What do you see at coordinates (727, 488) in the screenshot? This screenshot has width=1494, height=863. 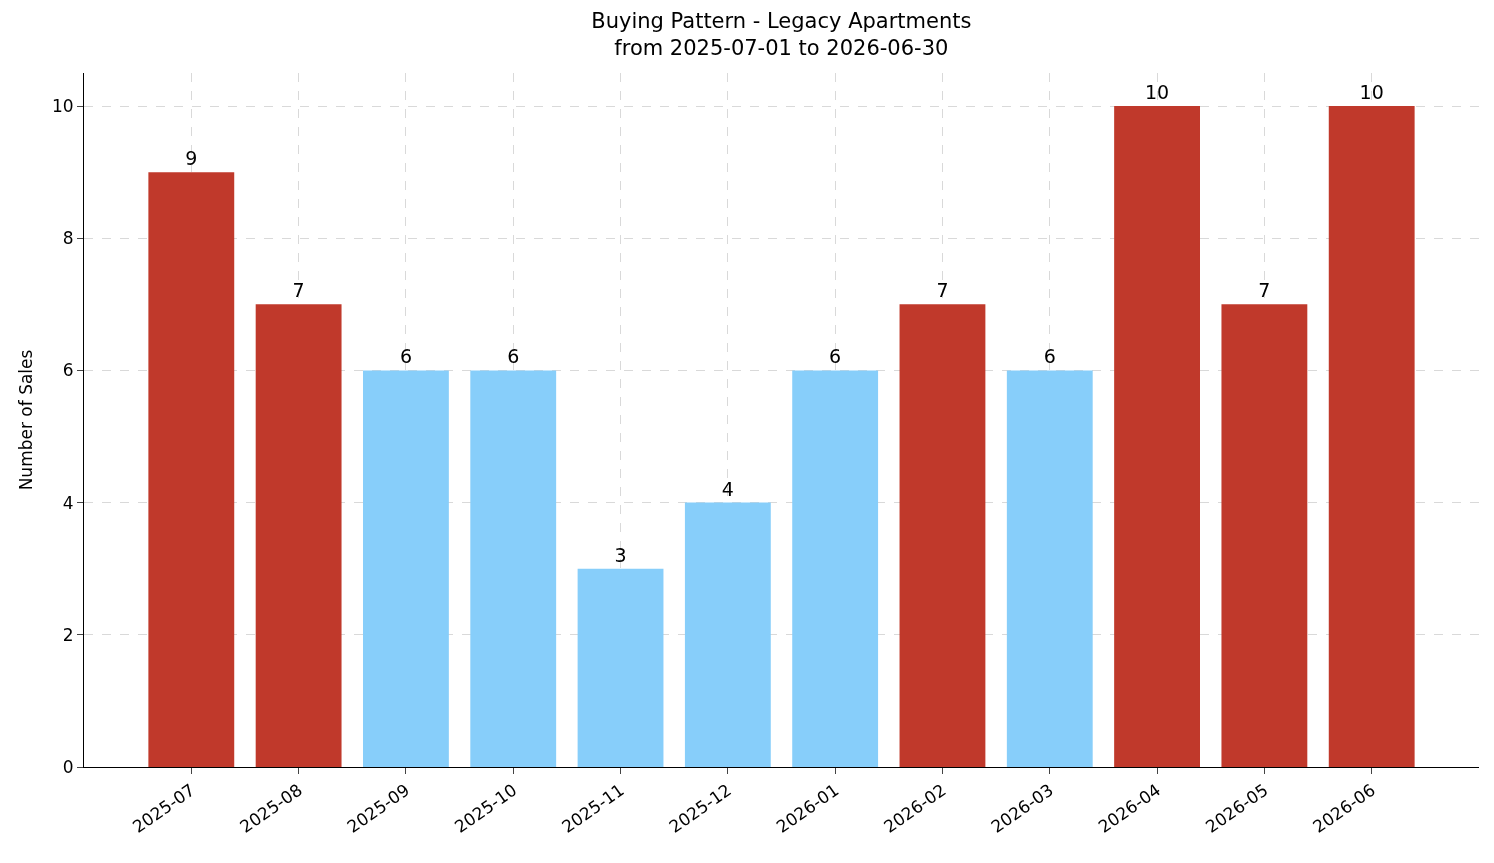 I see `data-label: 4` at bounding box center [727, 488].